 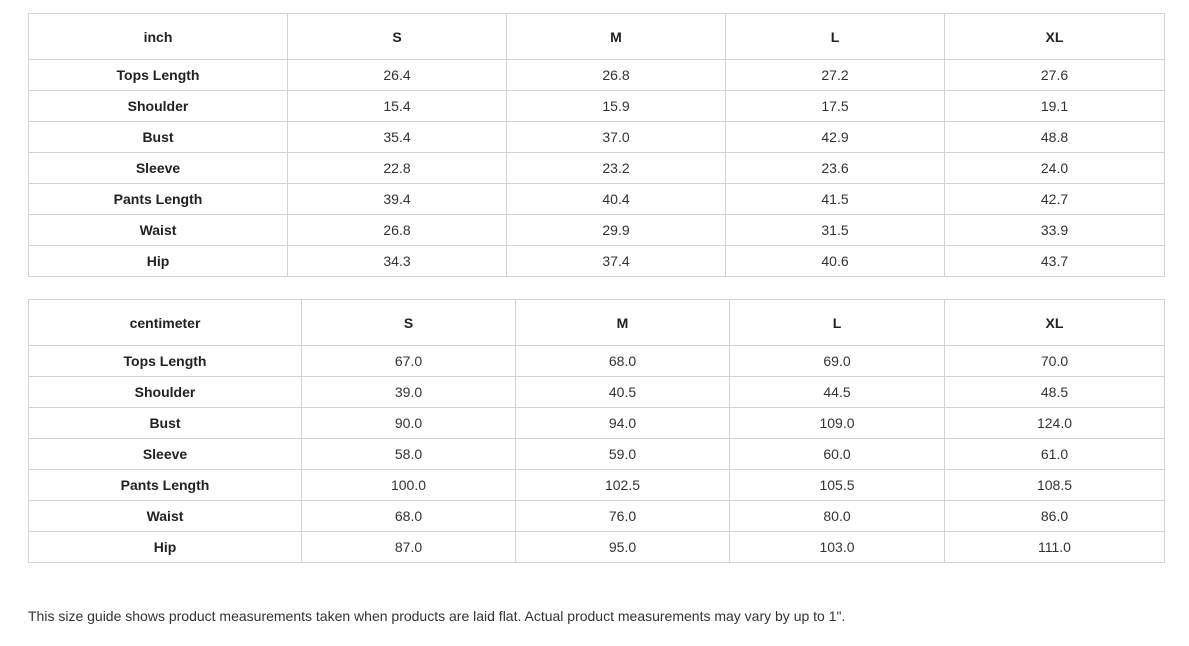 I want to click on measurement-cell: 37.0, so click(x=616, y=137).